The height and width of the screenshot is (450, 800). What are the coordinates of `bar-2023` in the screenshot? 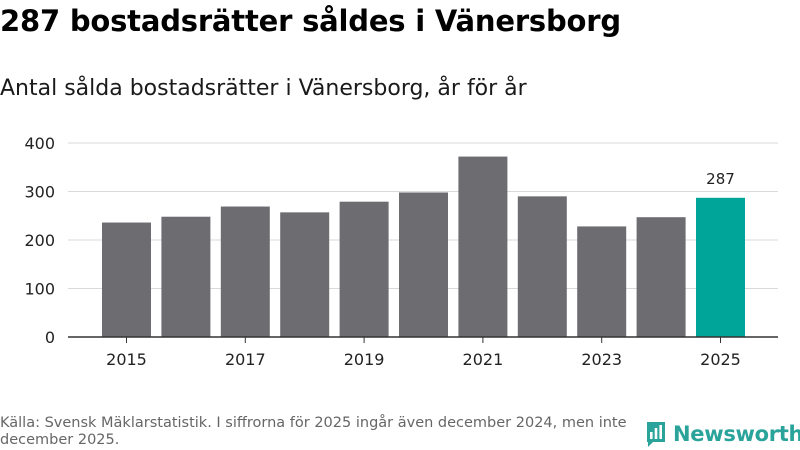 It's located at (602, 281).